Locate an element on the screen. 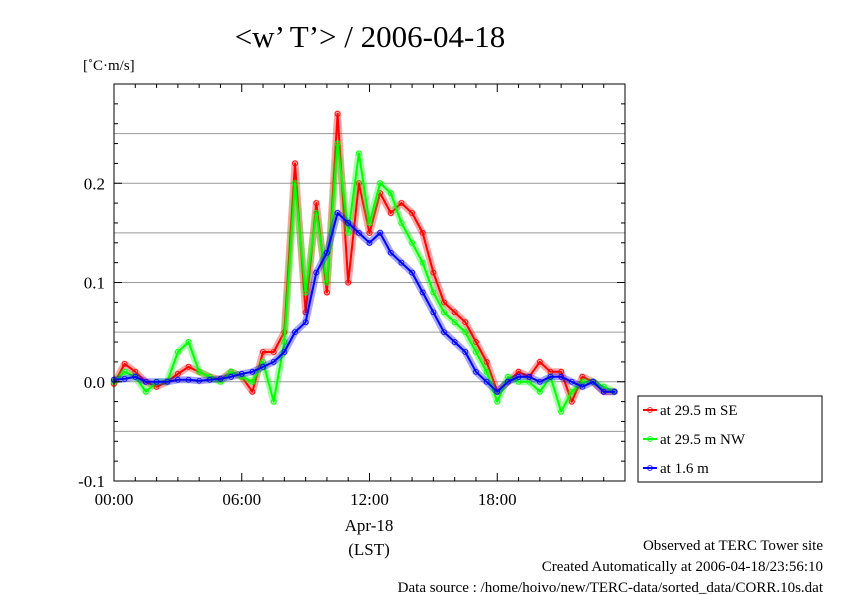 Image resolution: width=842 pixels, height=595 pixels. y-tick-label: 0.1 is located at coordinates (94, 283).